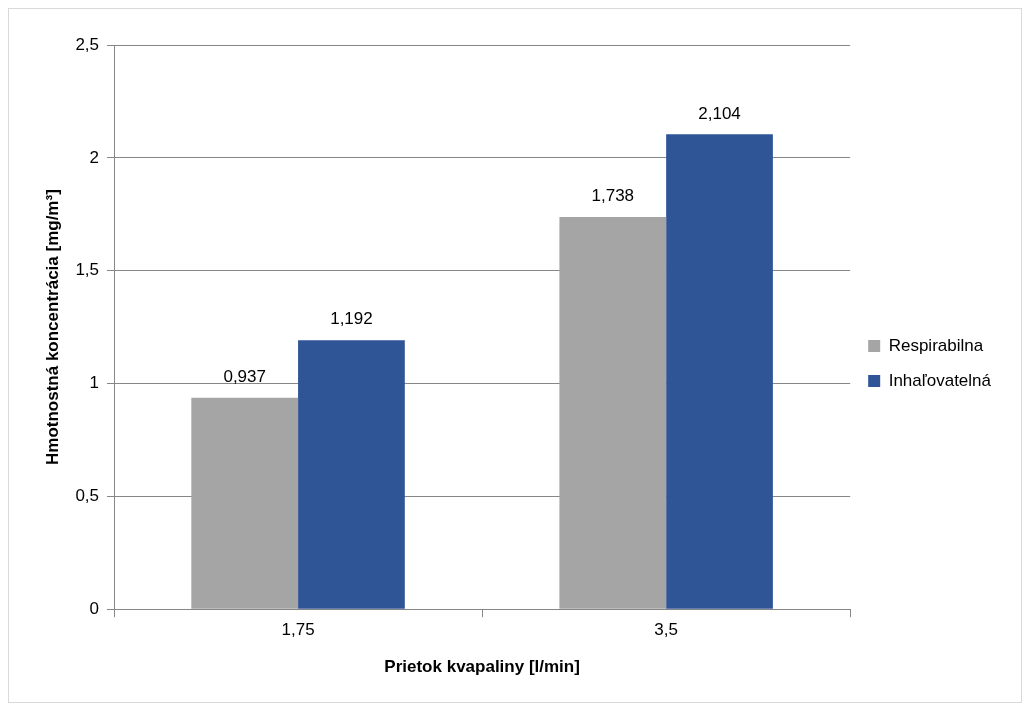 The image size is (1032, 713). Describe the element at coordinates (298, 630) in the screenshot. I see `x-tick-label: 1,75` at that location.